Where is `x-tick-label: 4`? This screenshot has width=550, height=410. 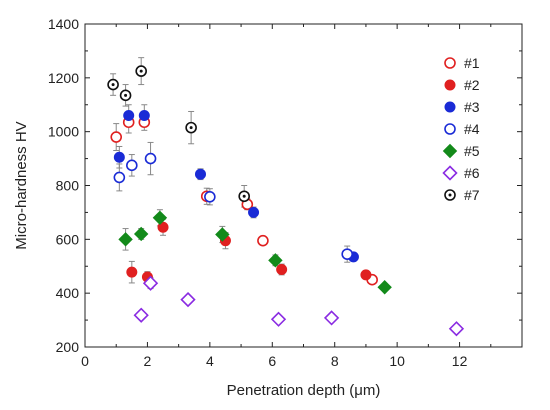
x-tick-label: 4 is located at coordinates (210, 361).